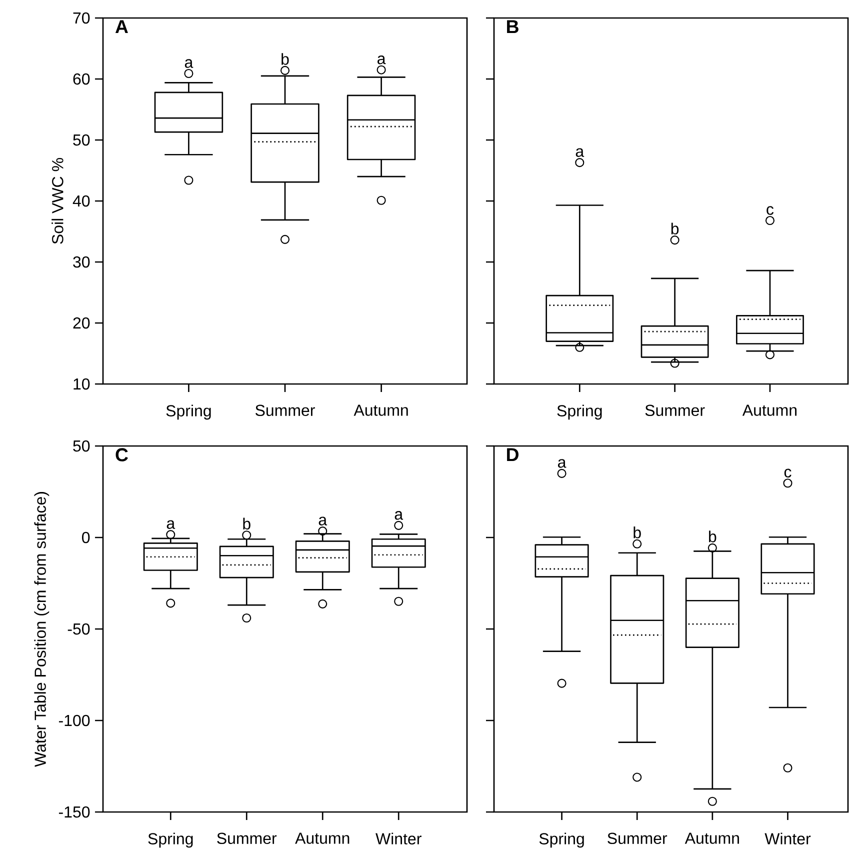  Describe the element at coordinates (74, 720) in the screenshot. I see `y-tick-label: -100` at that location.